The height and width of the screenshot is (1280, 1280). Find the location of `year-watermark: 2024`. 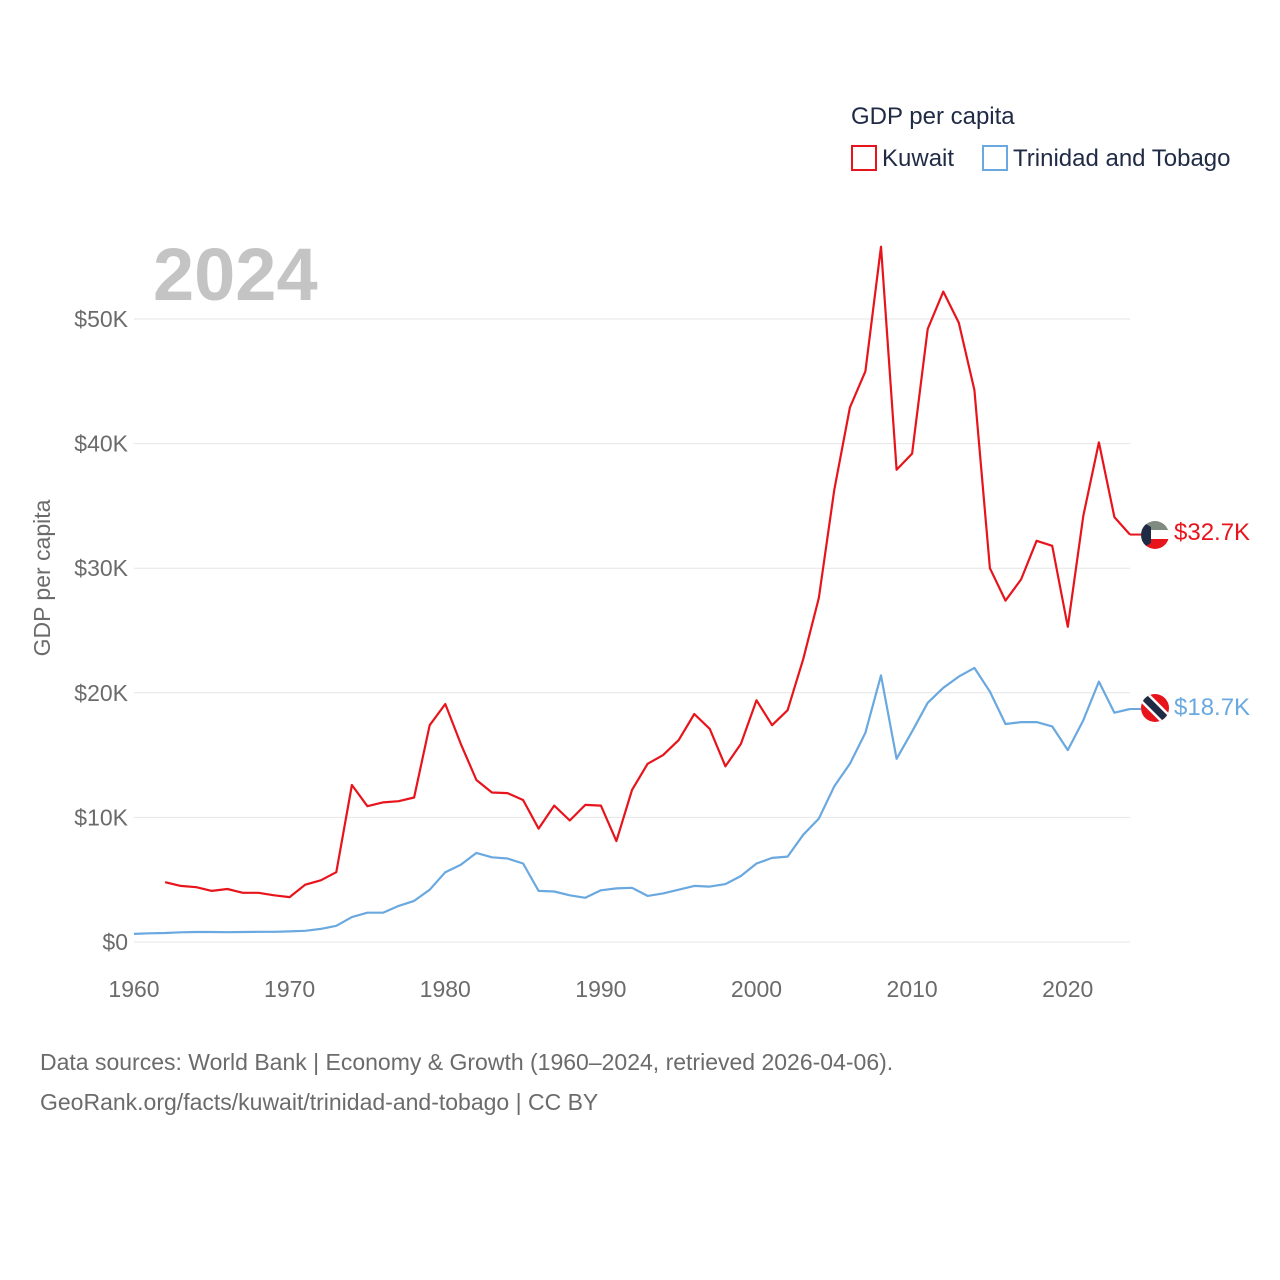

year-watermark: 2024 is located at coordinates (235, 274).